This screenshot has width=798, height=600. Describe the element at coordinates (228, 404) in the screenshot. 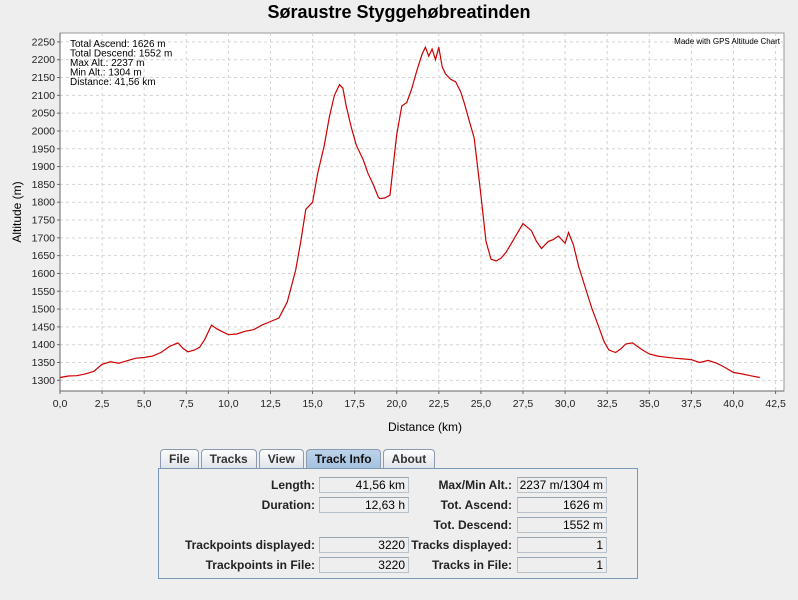

I see `x-tick-label: 10,0` at that location.